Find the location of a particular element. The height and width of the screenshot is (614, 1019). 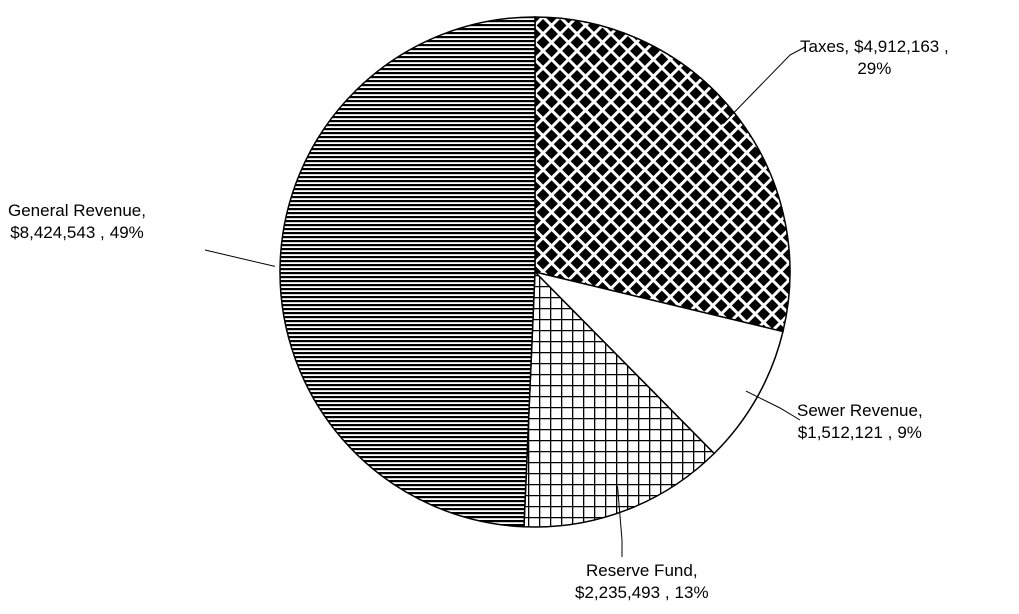

slice-label: Sewer Revenue $1,512,1219% is located at coordinates (860, 422).